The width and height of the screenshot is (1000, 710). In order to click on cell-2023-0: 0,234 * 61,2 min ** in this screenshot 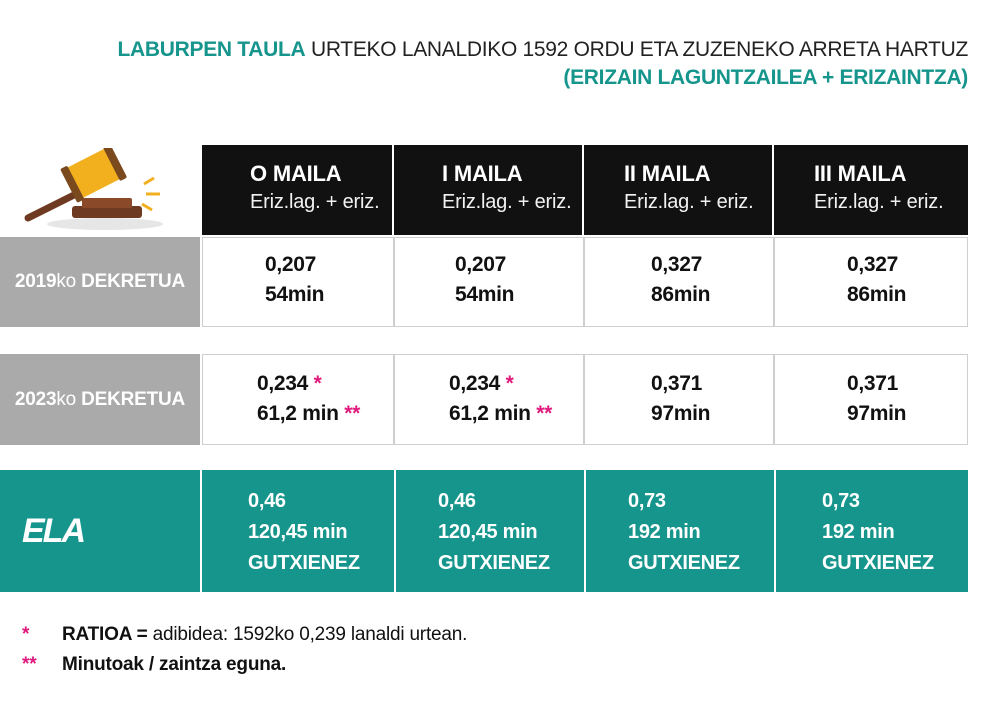, I will do `click(298, 399)`.